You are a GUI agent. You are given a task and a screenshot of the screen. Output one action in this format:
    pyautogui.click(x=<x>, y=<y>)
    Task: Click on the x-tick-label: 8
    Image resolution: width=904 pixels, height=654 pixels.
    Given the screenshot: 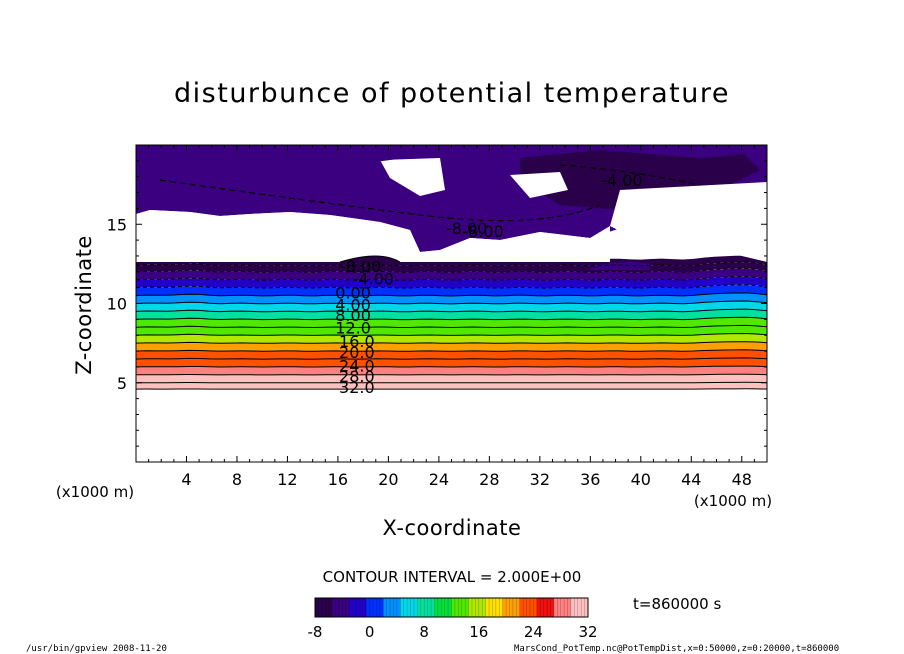 What is the action you would take?
    pyautogui.click(x=237, y=479)
    